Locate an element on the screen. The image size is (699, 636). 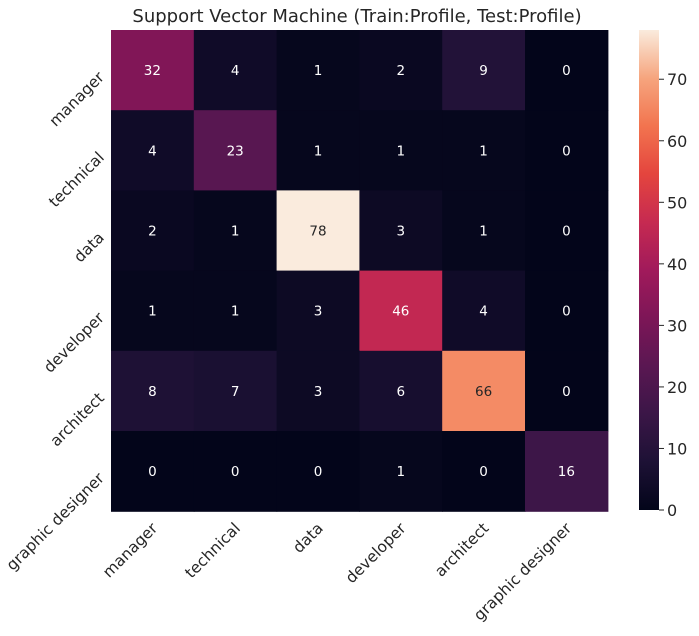
cell-value-label: 6 is located at coordinates (401, 392).